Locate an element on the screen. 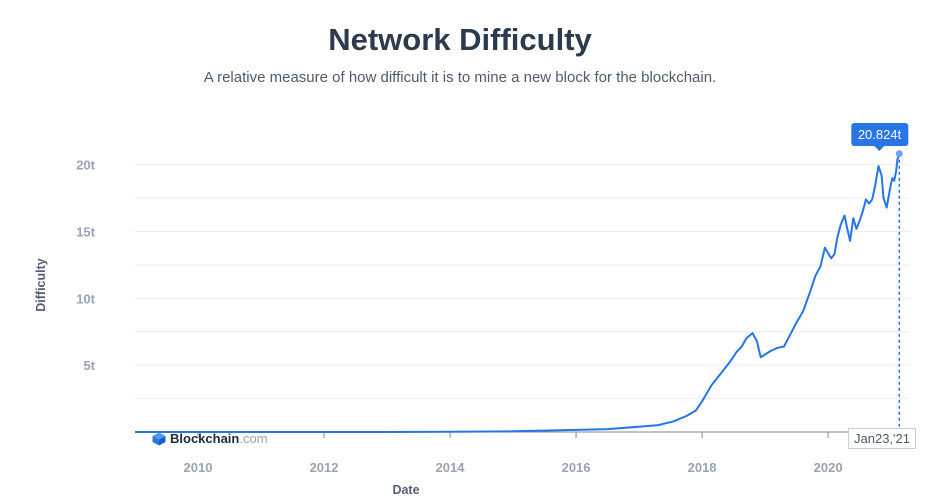 The width and height of the screenshot is (928, 501). date-tooltip: Jan23,'21 is located at coordinates (882, 438).